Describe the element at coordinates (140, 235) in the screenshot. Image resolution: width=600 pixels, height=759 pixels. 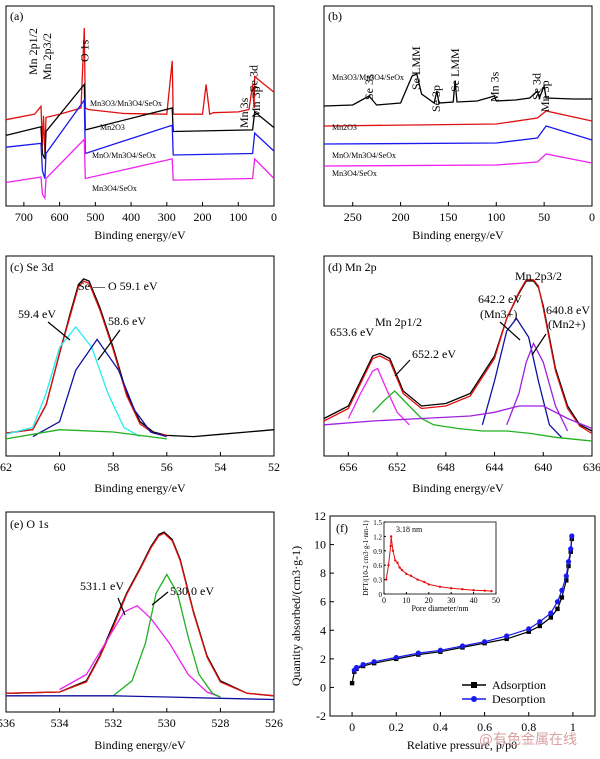
I see `panel-a-xlabel: Binding energy/eV` at that location.